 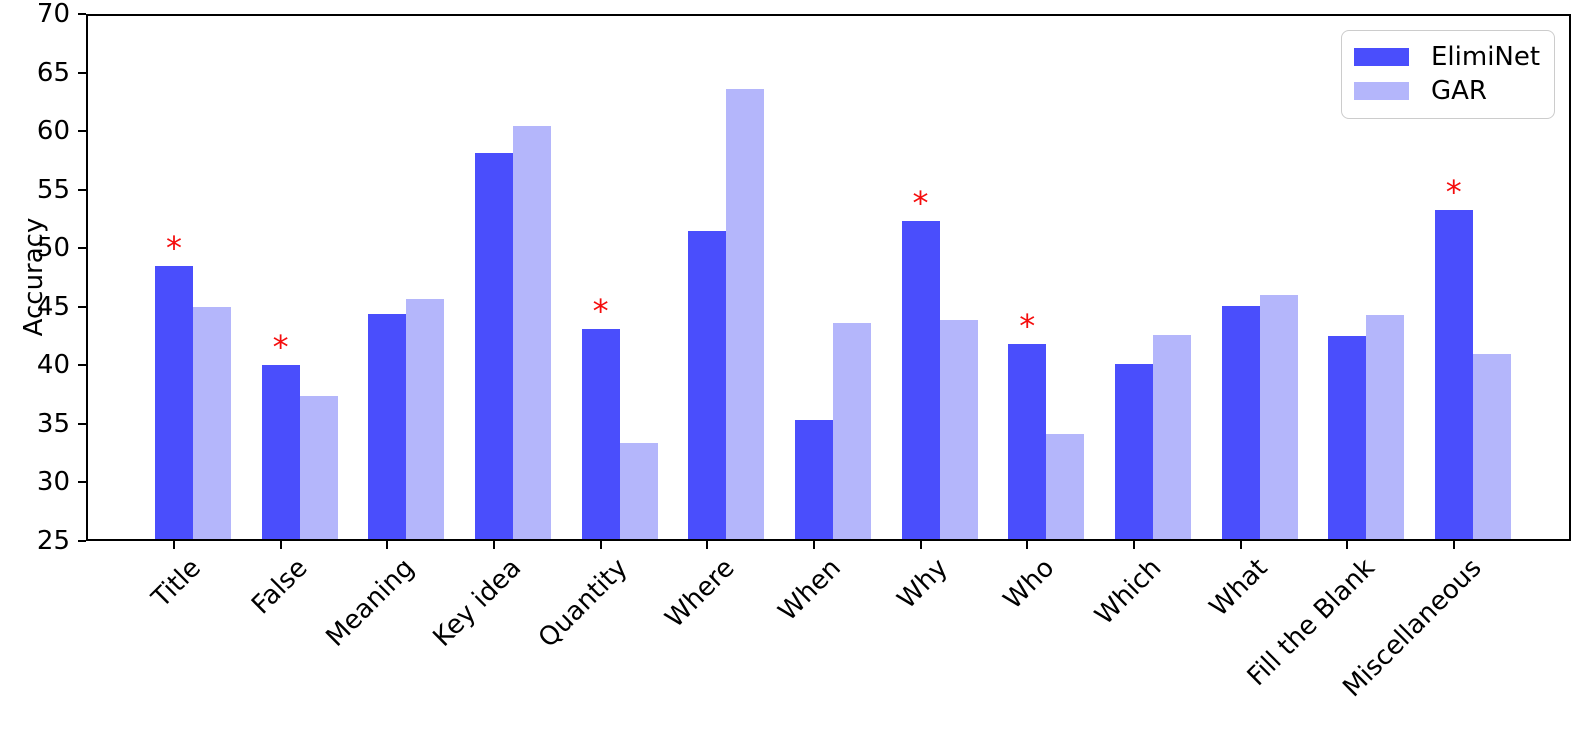 I want to click on bar-gar-what, so click(x=1278, y=418).